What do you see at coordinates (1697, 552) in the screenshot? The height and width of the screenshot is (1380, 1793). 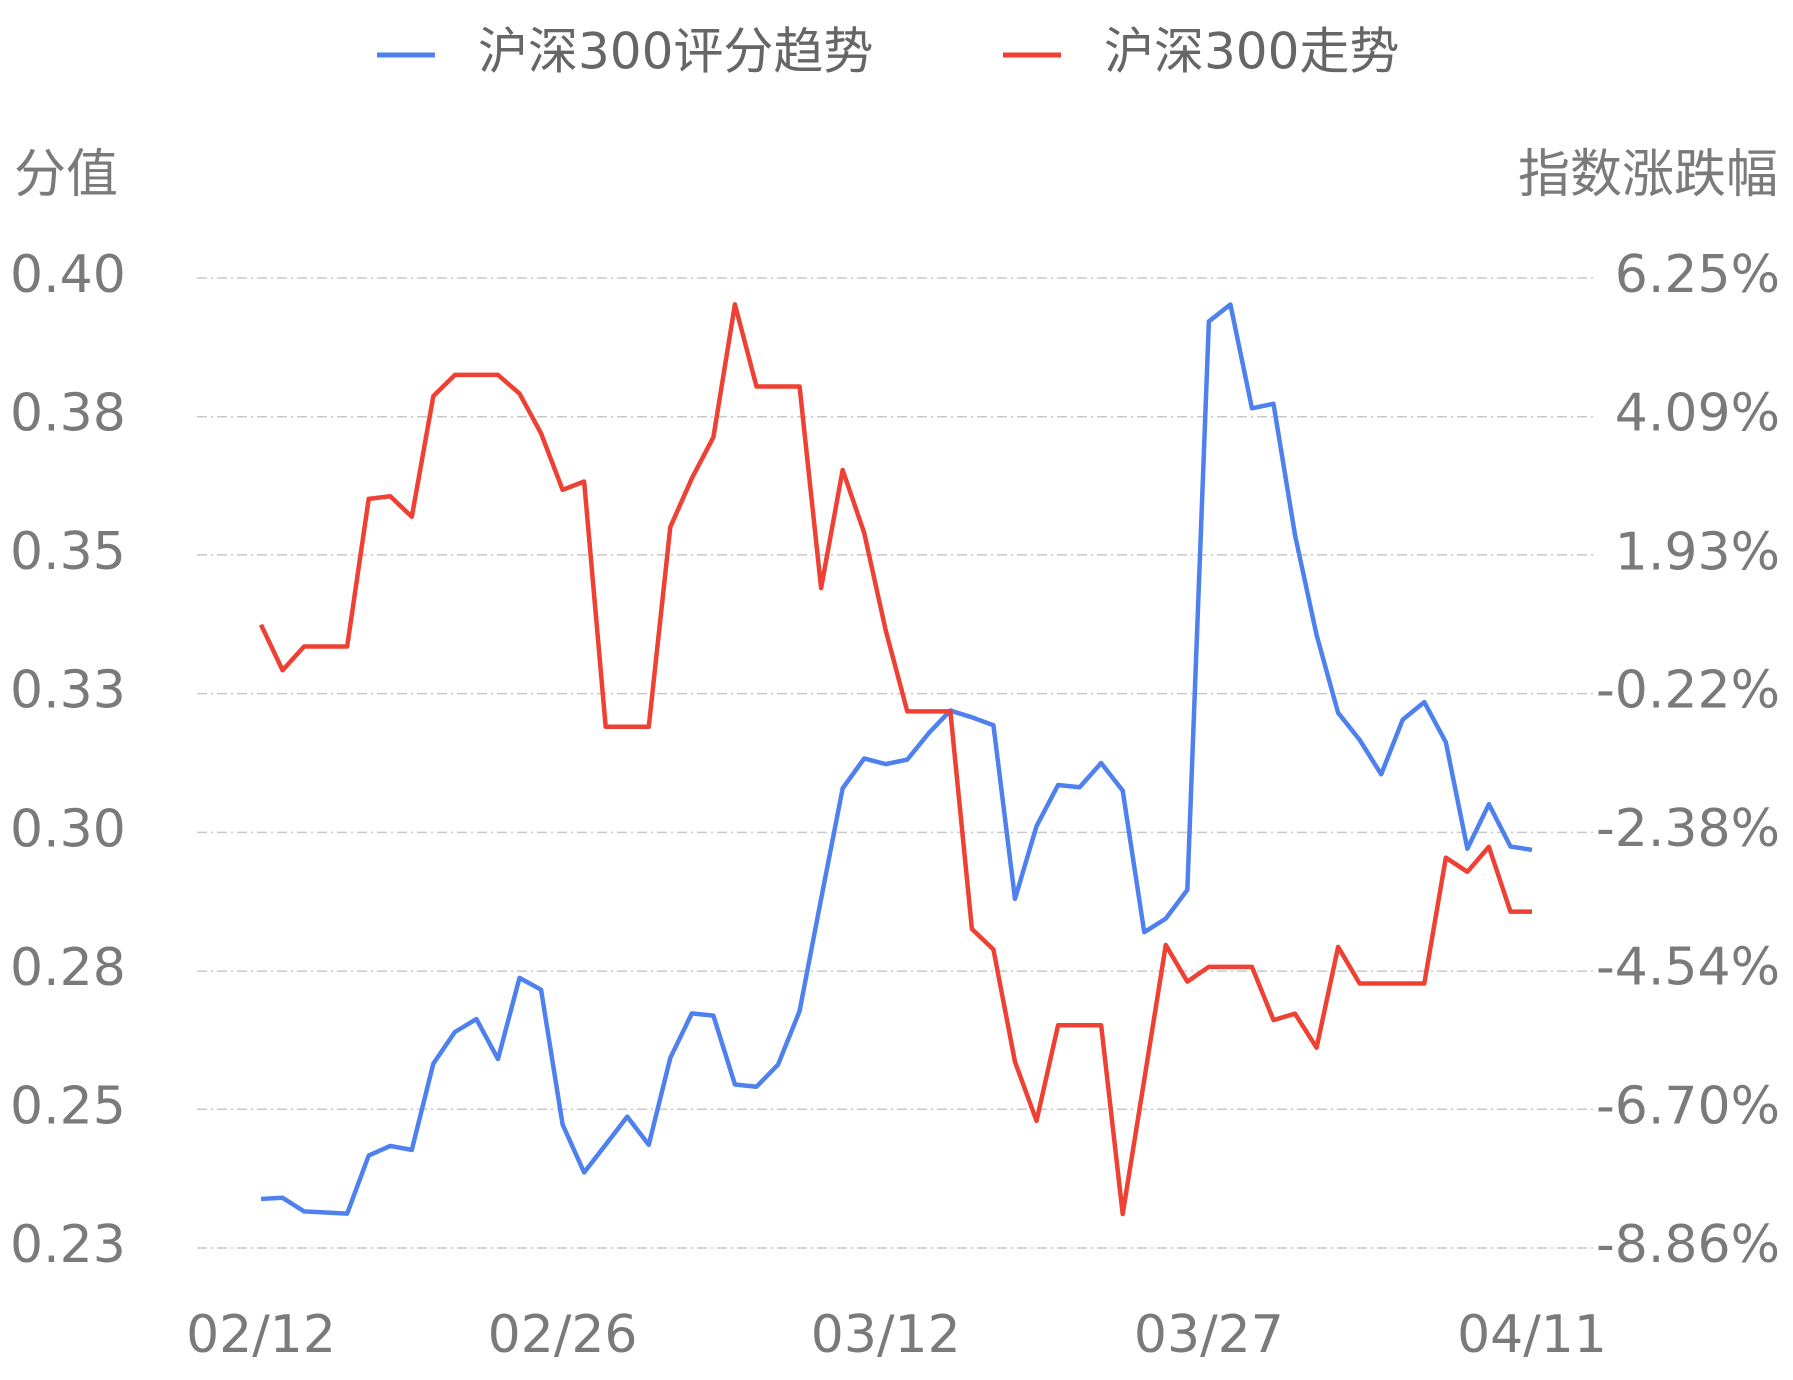 I see `y2-tick-label: 1.93%` at bounding box center [1697, 552].